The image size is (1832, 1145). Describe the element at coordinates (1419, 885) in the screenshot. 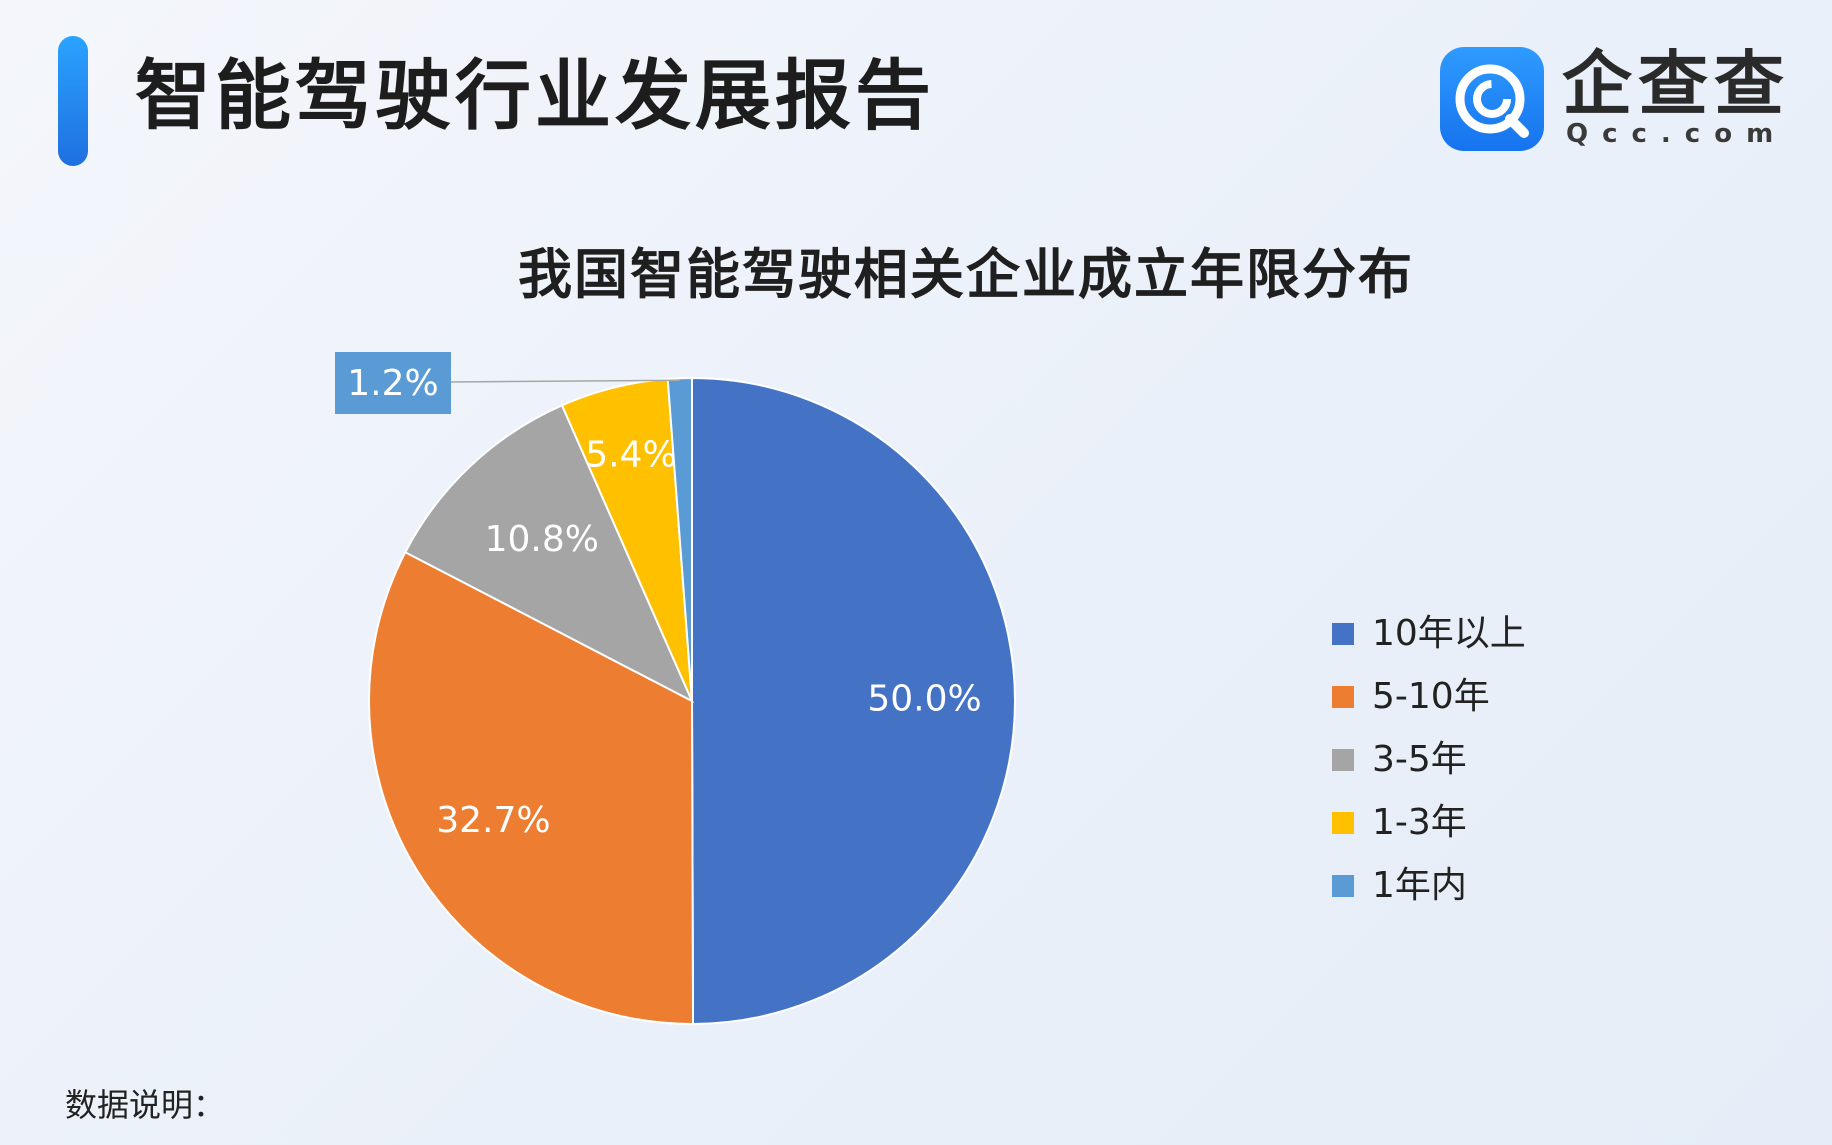

I see `legend-label: 1年内` at that location.